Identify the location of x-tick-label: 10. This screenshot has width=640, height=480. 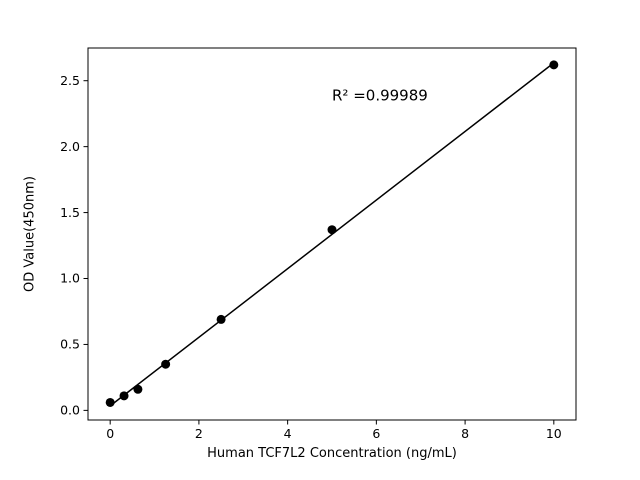
(554, 433).